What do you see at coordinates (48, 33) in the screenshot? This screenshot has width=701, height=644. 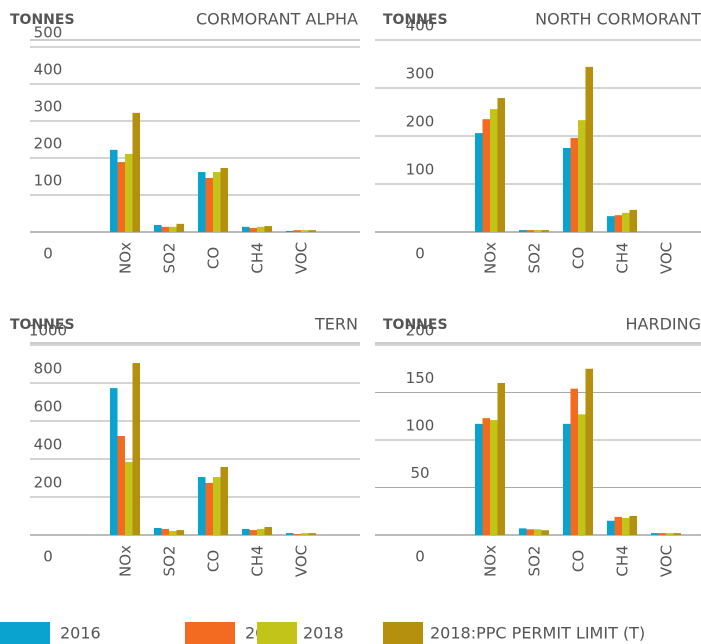 I see `y-tick-label: 500` at bounding box center [48, 33].